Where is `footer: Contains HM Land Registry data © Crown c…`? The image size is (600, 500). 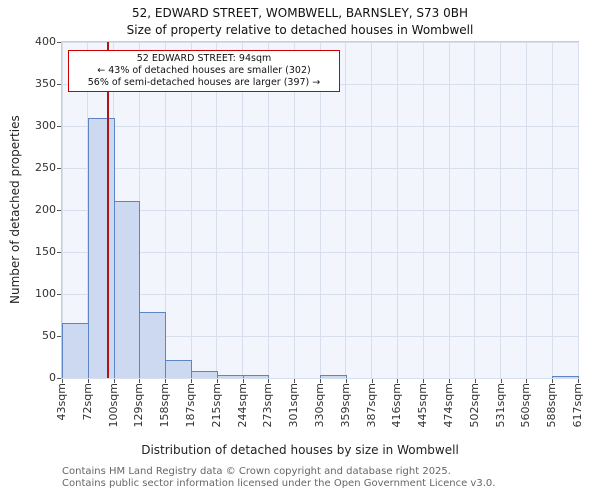
footer: Contains HM Land Registry data © Crown c… is located at coordinates (278, 477).